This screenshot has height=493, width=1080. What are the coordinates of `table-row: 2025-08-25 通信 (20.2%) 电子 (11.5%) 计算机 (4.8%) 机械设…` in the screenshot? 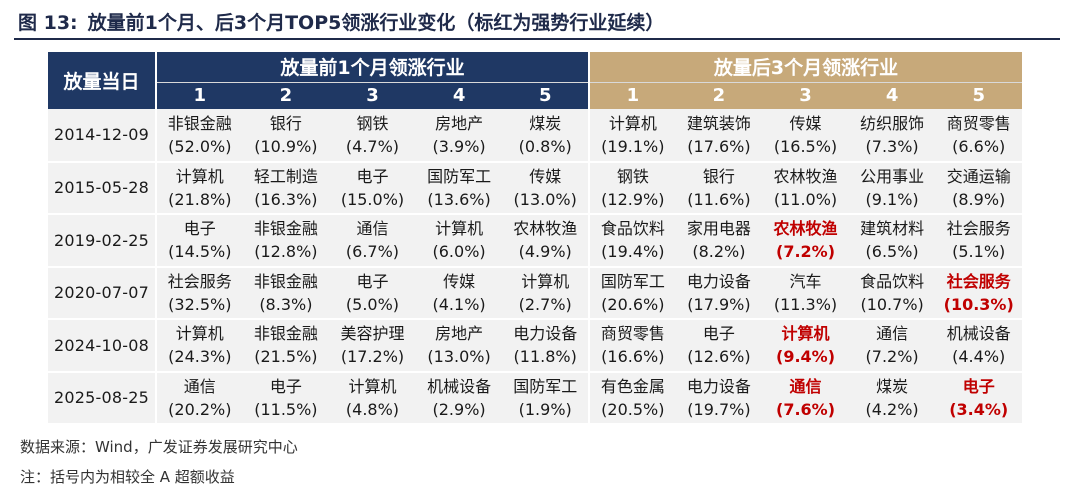 It's located at (535, 398).